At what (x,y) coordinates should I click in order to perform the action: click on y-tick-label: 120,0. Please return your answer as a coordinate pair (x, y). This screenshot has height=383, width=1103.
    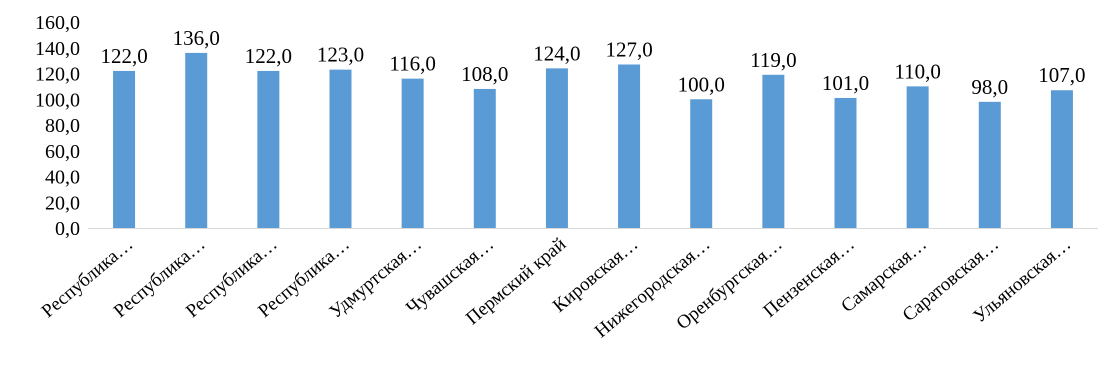
    Looking at the image, I should click on (57, 75).